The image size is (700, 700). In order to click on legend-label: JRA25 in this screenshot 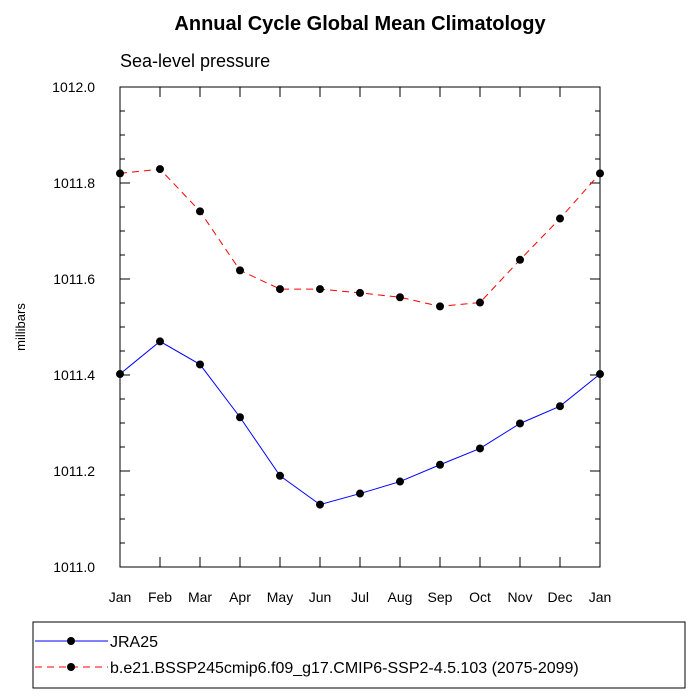, I will do `click(134, 642)`.